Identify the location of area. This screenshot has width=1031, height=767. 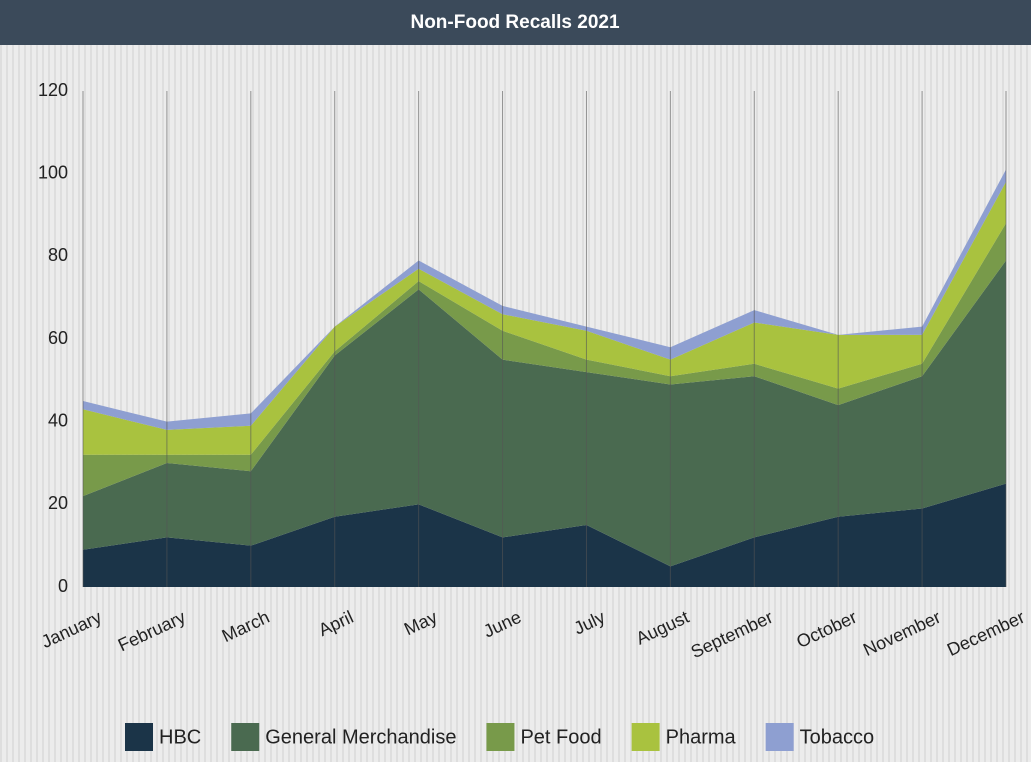
(544, 535).